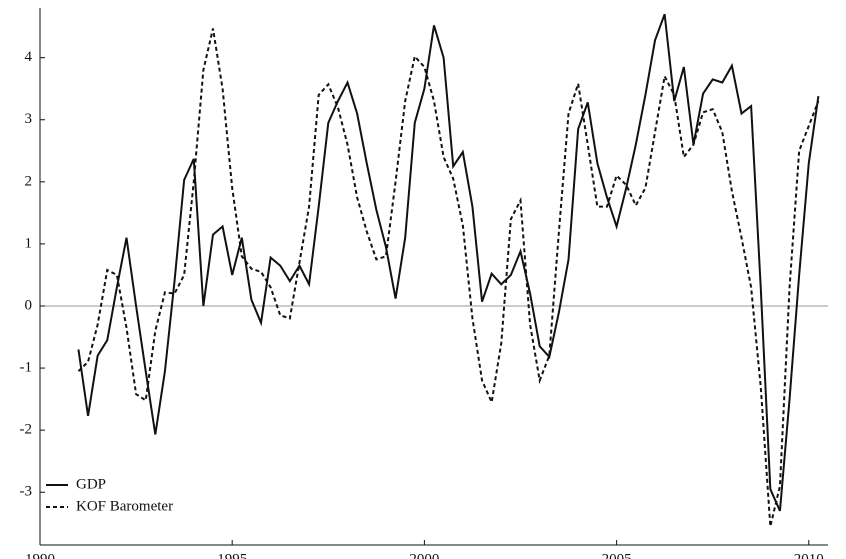 The height and width of the screenshot is (559, 846). What do you see at coordinates (26, 368) in the screenshot?
I see `y-tick-label: -1` at bounding box center [26, 368].